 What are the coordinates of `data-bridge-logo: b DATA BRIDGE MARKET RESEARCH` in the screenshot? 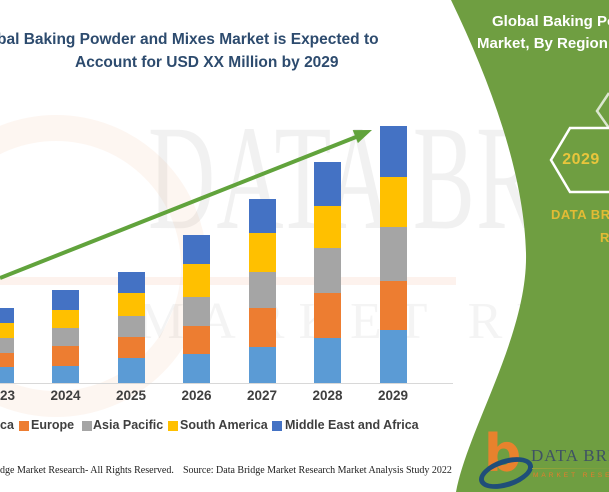 It's located at (542, 458).